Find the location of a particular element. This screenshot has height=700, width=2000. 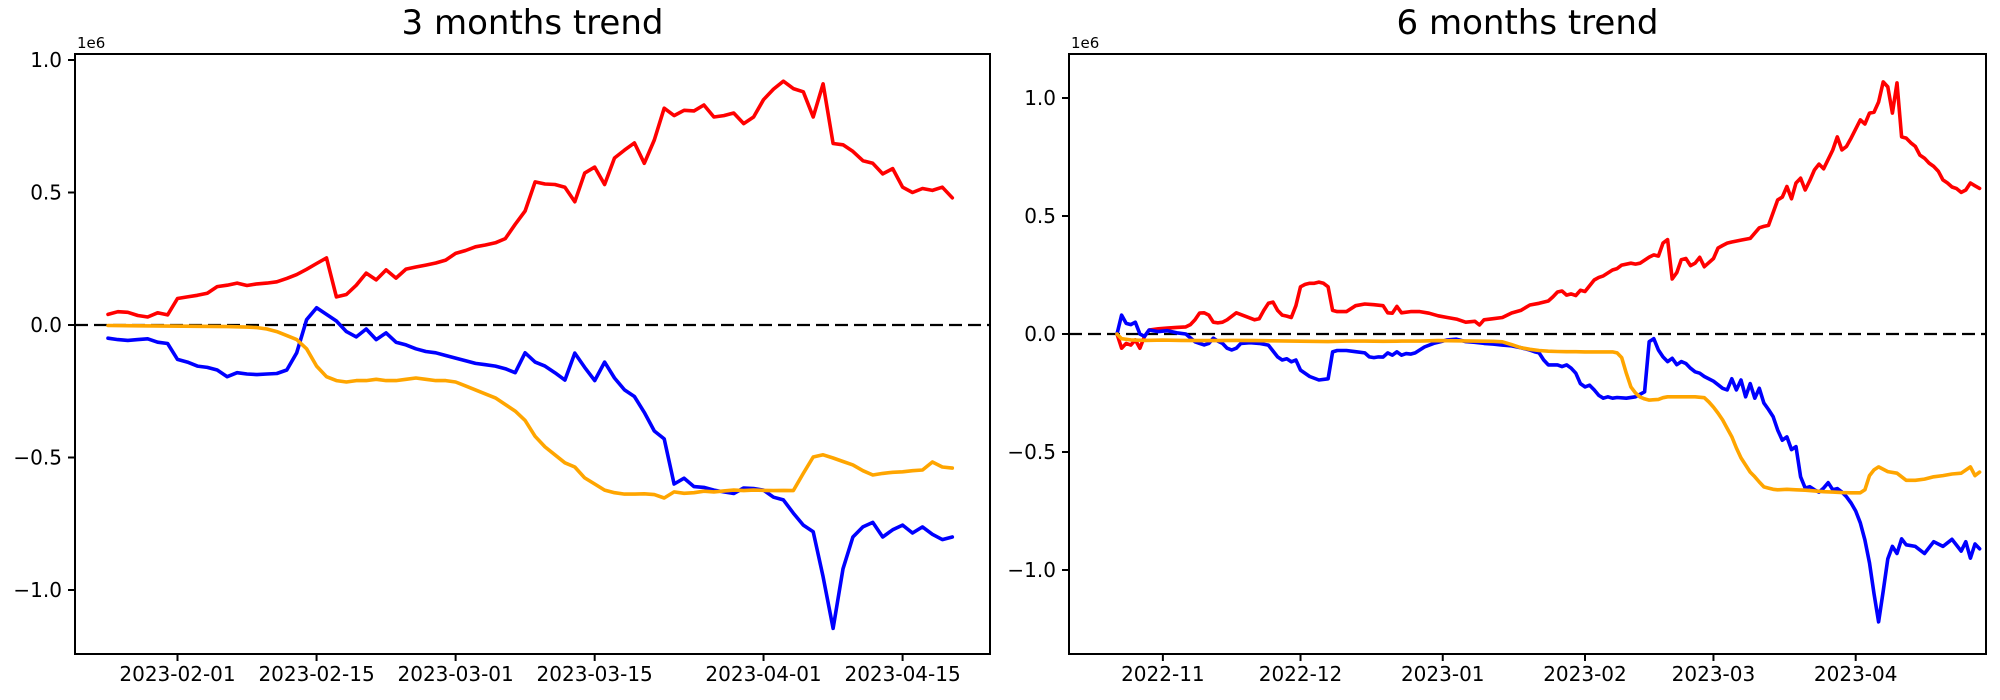

x-tick-label: 2023-03-15 is located at coordinates (595, 674).